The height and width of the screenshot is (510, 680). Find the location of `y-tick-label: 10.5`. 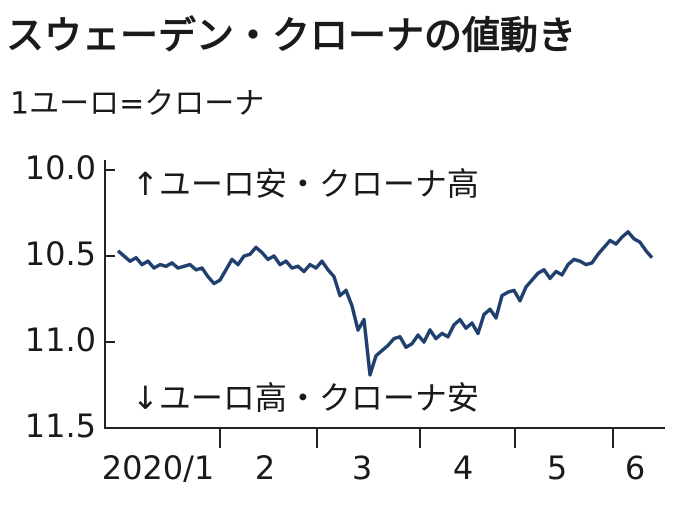

y-tick-label: 10.5 is located at coordinates (60, 254).